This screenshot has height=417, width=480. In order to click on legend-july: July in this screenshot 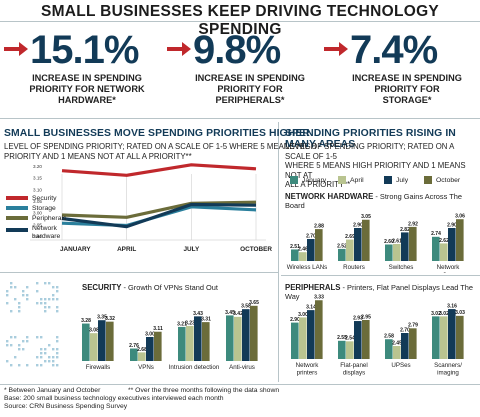, I will do `click(396, 180)`.